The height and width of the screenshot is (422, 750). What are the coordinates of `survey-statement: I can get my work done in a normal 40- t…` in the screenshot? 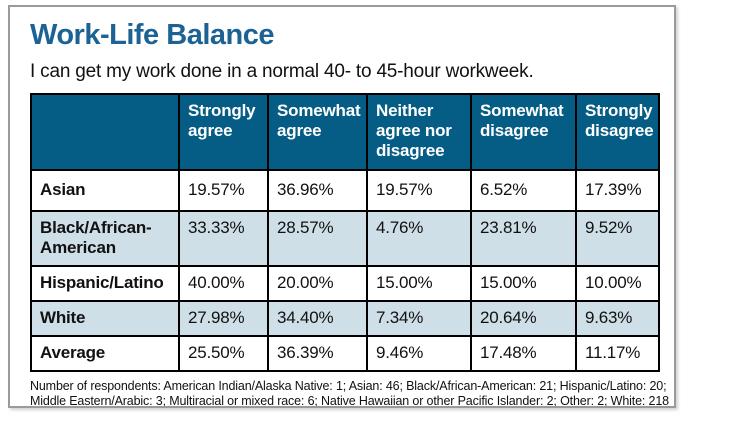 It's located at (282, 71).